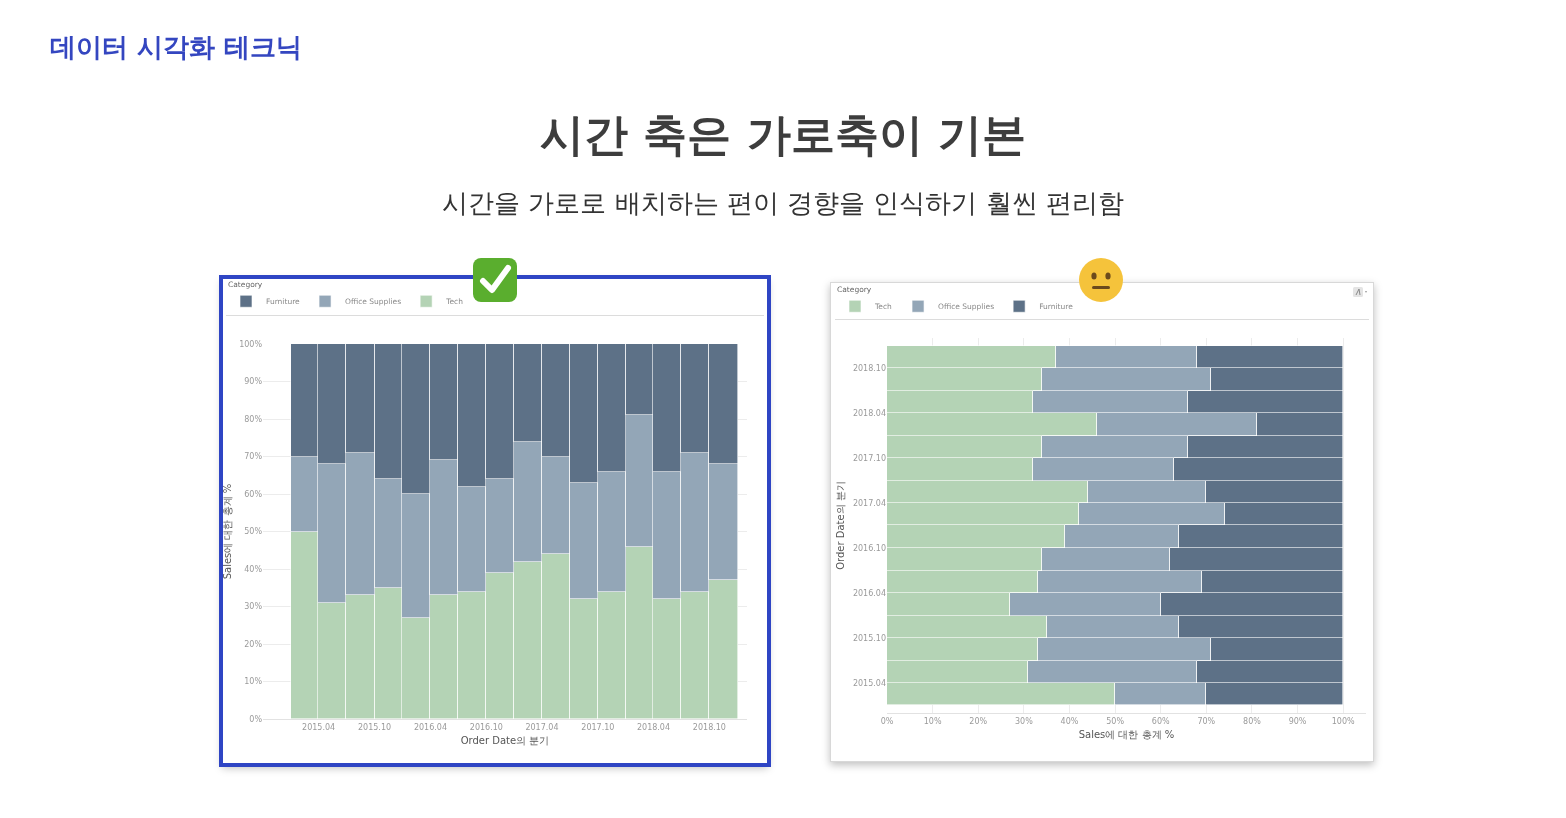  I want to click on y-tick-label: 10%, so click(253, 682).